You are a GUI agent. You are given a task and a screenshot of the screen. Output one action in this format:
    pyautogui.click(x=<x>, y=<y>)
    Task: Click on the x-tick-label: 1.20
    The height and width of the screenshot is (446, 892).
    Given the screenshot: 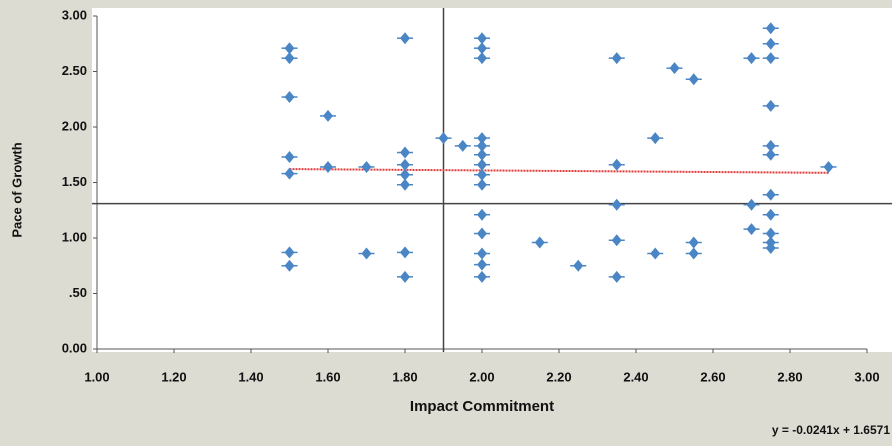 What is the action you would take?
    pyautogui.click(x=173, y=376)
    